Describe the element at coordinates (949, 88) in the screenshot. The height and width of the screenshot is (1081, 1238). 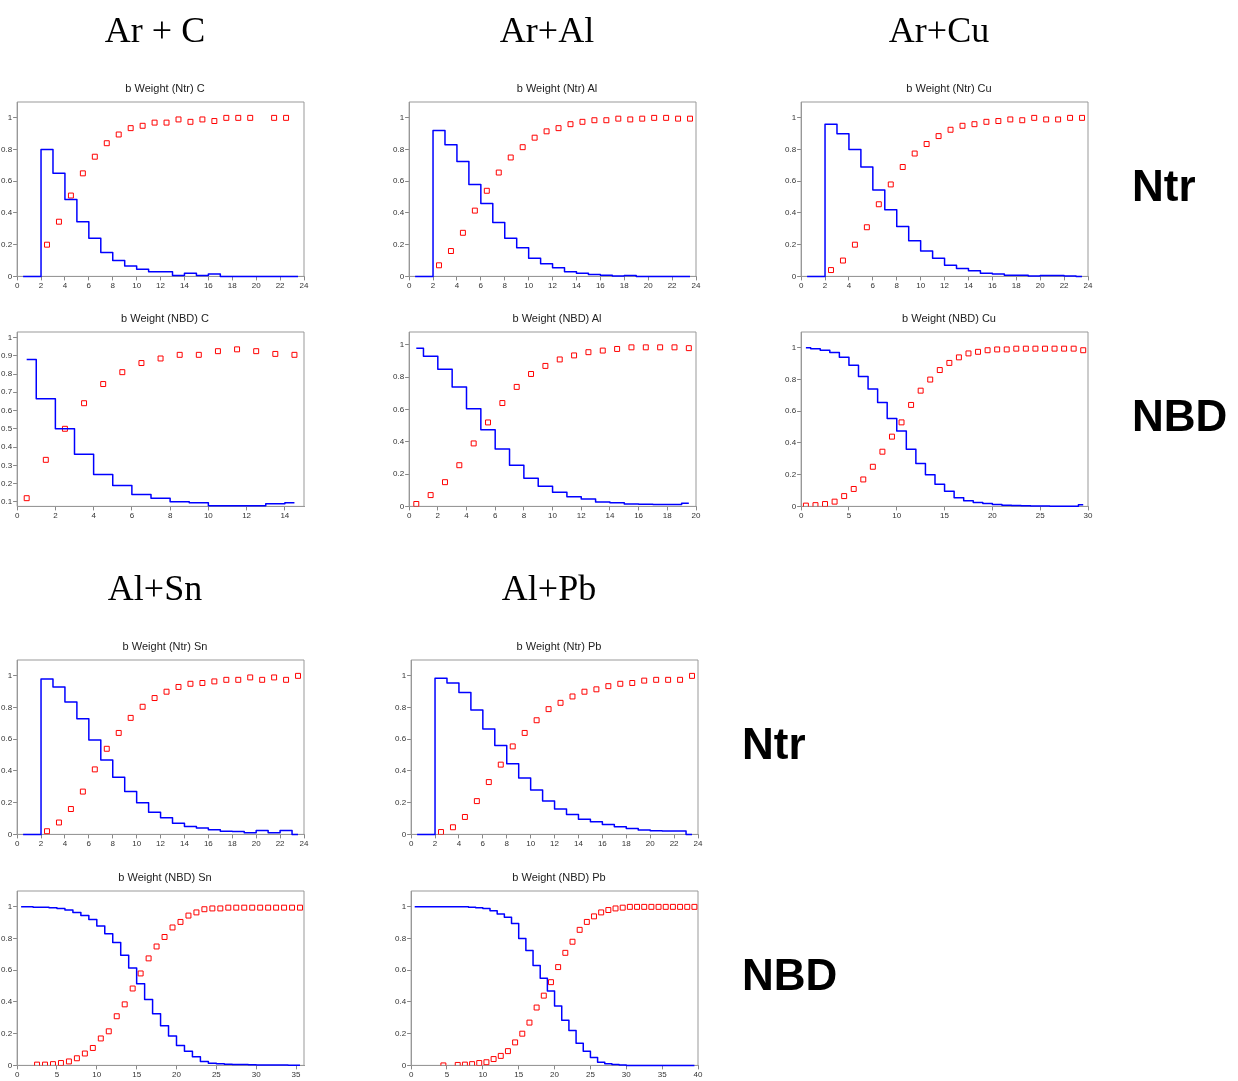
I see `chart-subtitle: b Weight (Ntr) Cu` at that location.